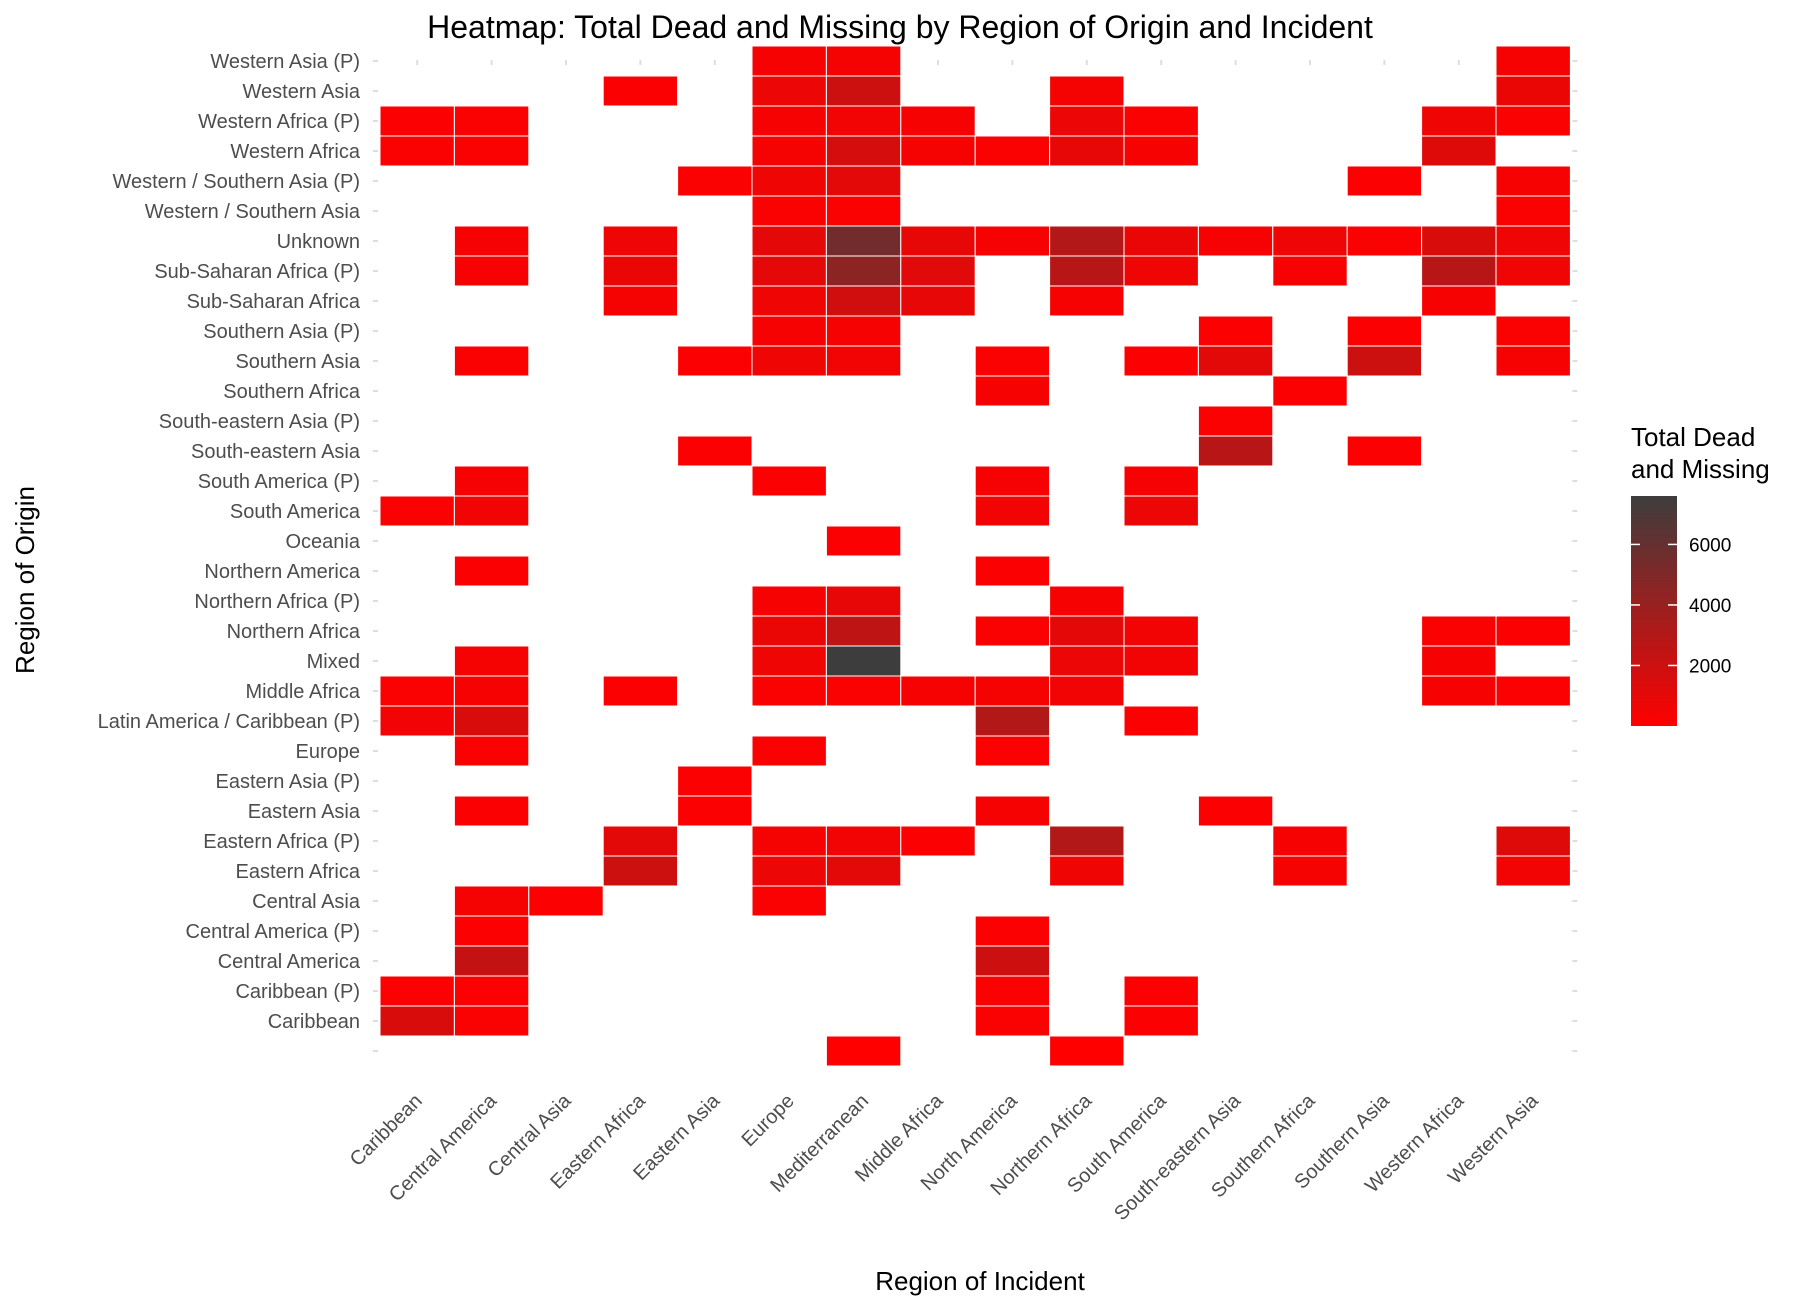  I want to click on y-tick-label: Eastern Asia (P), so click(287, 782).